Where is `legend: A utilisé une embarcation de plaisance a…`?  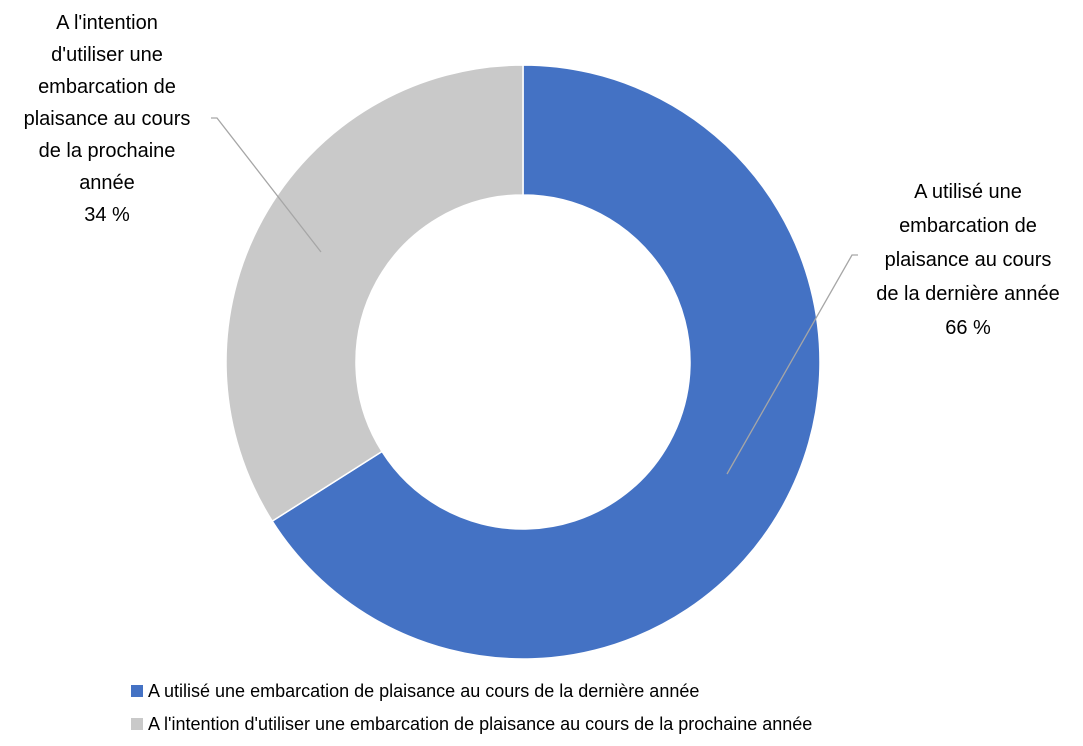 legend: A utilisé une embarcation de plaisance a… is located at coordinates (471, 707).